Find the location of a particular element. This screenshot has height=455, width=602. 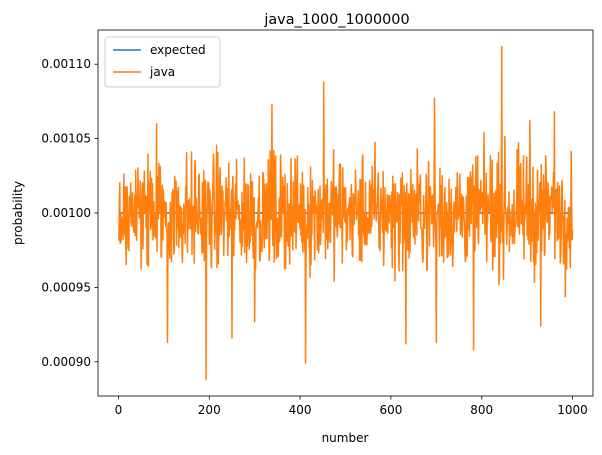

chart-title: java_1000_1000000 is located at coordinates (336, 20).